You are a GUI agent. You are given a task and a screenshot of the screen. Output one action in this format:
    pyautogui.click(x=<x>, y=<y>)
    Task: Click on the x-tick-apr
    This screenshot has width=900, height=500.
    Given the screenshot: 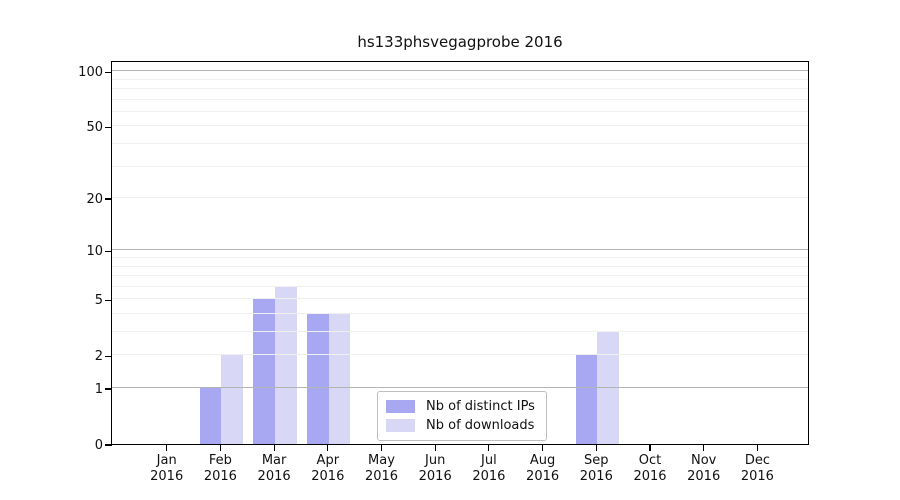 What is the action you would take?
    pyautogui.click(x=328, y=448)
    